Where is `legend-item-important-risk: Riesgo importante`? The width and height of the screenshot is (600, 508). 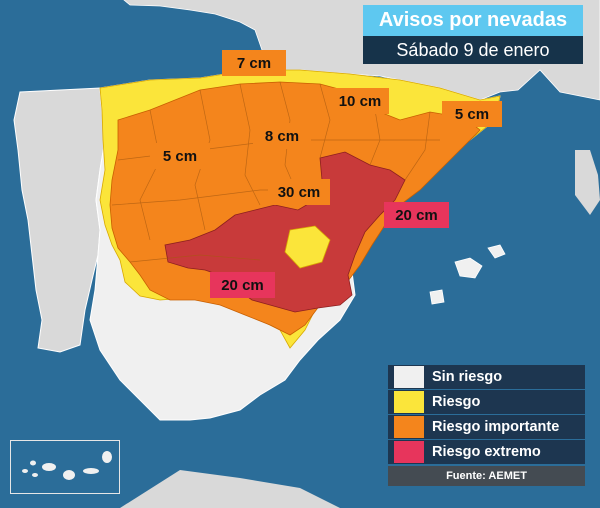
legend-item-important-risk: Riesgo importante is located at coordinates (486, 427).